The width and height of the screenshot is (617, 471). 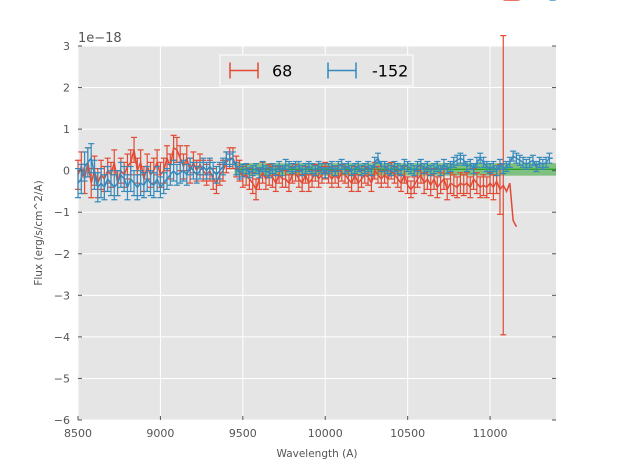 What do you see at coordinates (62, 420) in the screenshot?
I see `y-tick-label: −6` at bounding box center [62, 420].